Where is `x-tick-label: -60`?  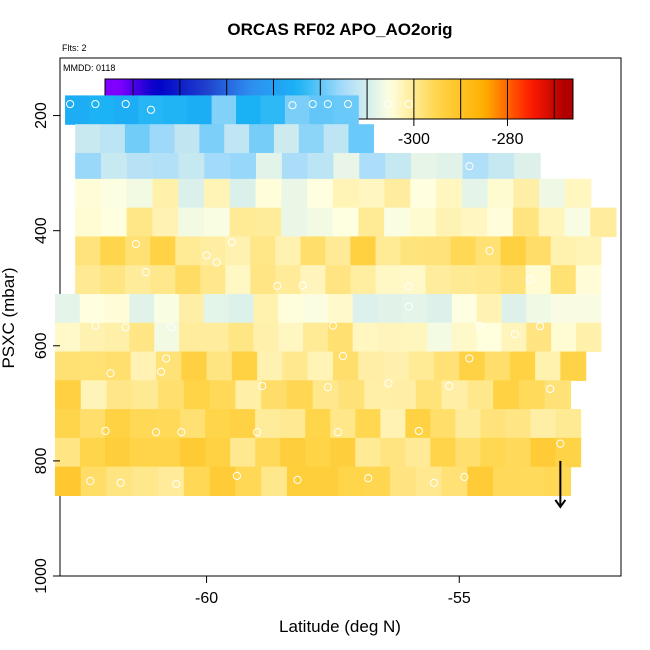
x-tick-label: -60 is located at coordinates (206, 598).